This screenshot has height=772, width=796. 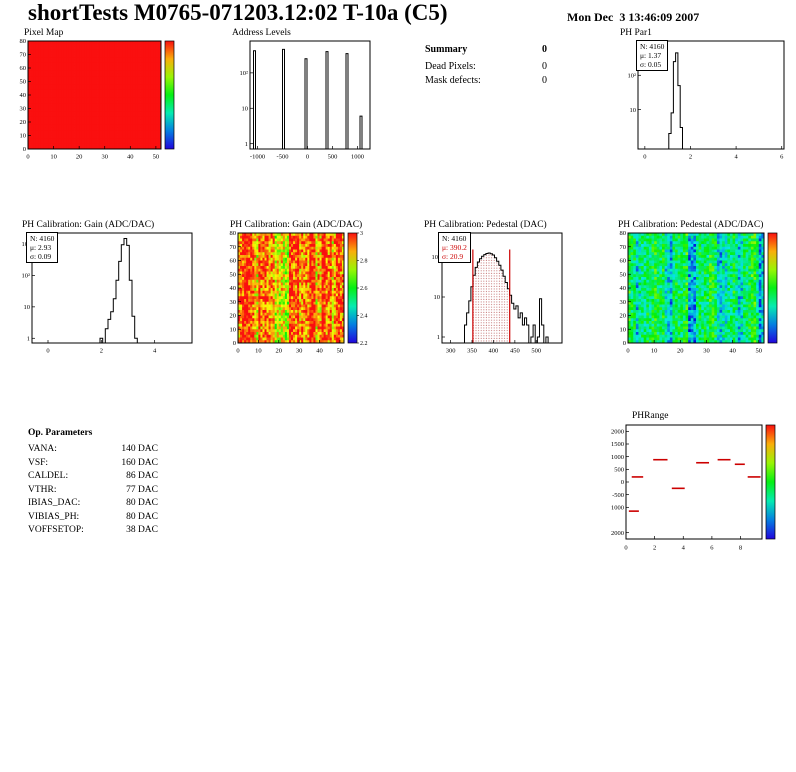 I want to click on svg-text: 10³, so click(x=26, y=244).